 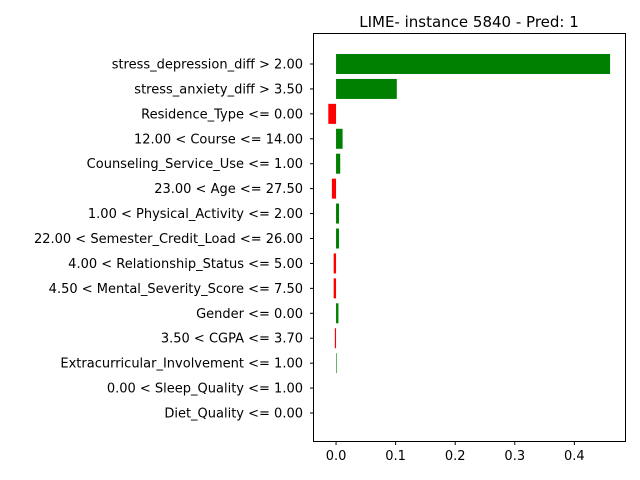 I want to click on y-tick-label: 4.00 < Relationship_Status <= 5.00, so click(x=185, y=264).